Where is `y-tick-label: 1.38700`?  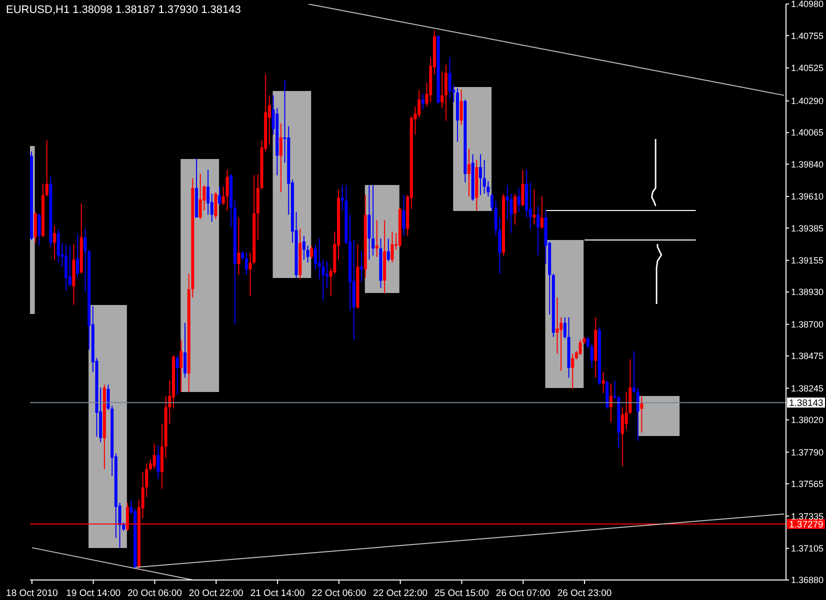
y-tick-label: 1.38700 is located at coordinates (807, 325).